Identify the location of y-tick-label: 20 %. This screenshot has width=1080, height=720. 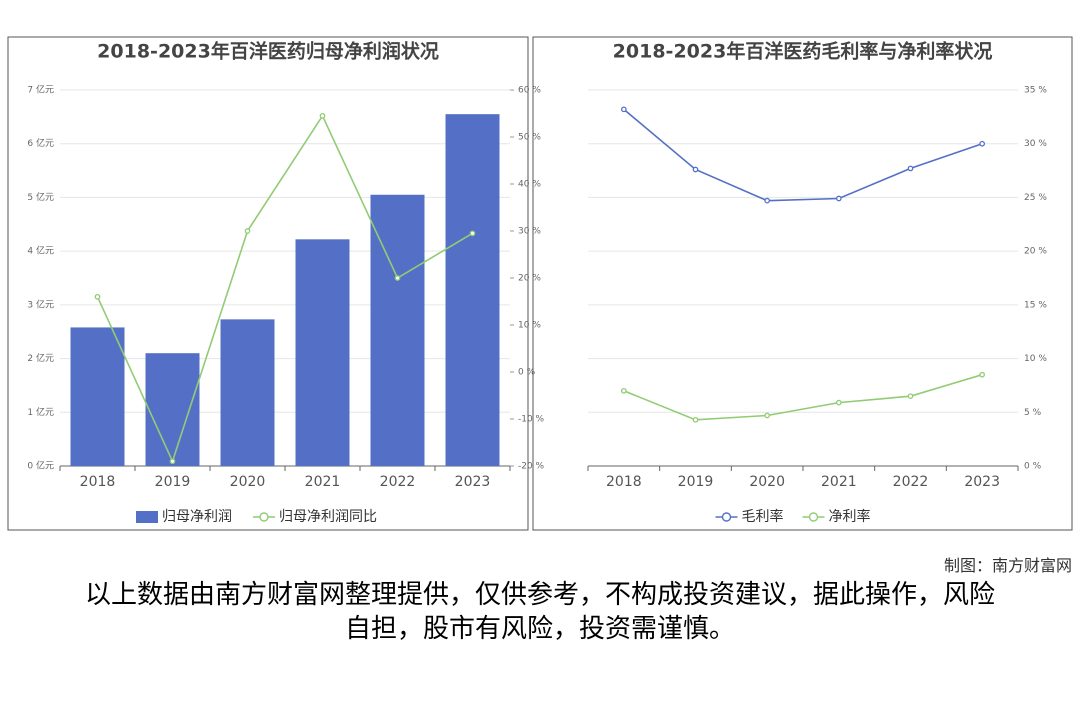
(1035, 252).